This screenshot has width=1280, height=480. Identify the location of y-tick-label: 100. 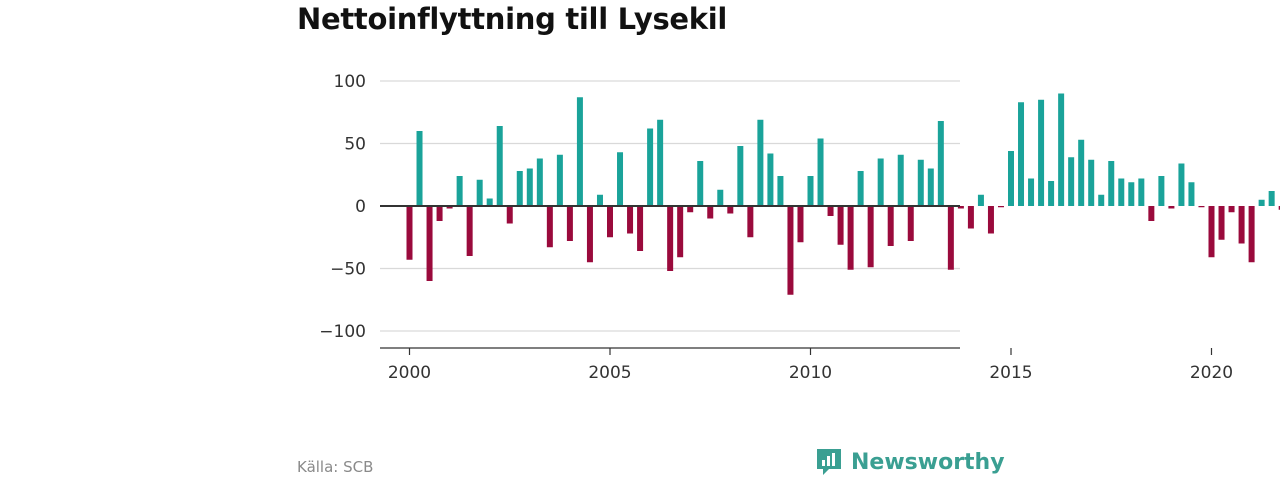
(350, 82).